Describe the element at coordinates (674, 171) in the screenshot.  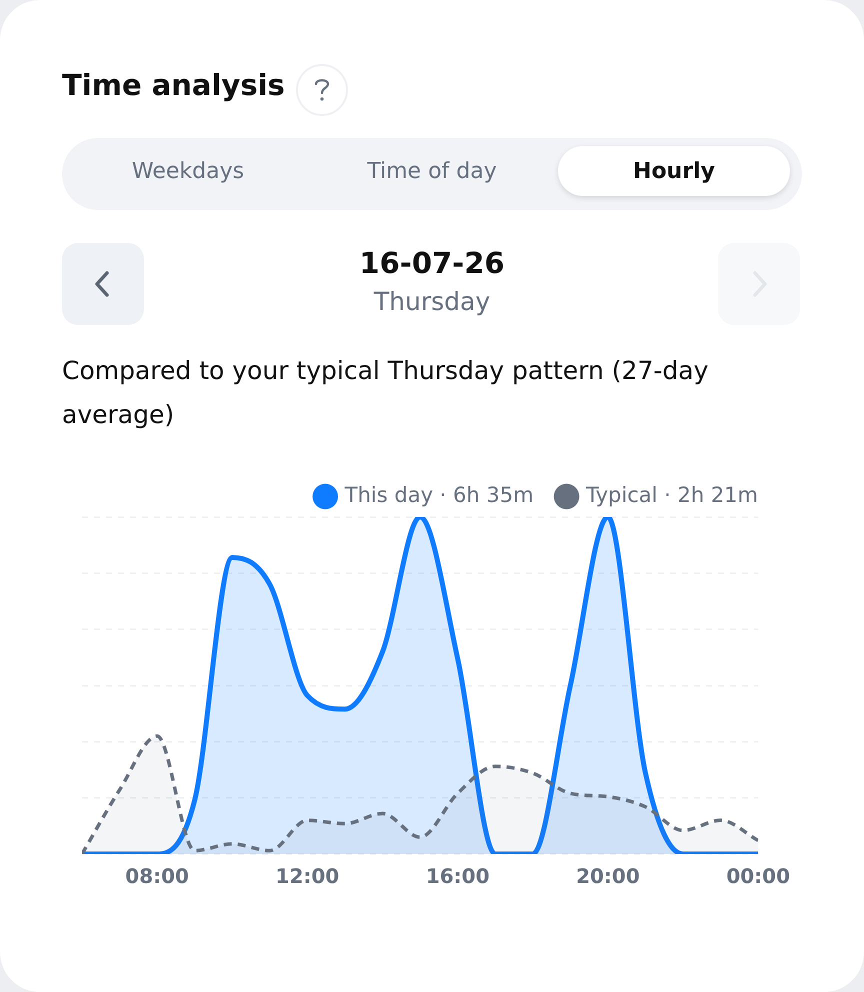
I see `text: Hourly` at that location.